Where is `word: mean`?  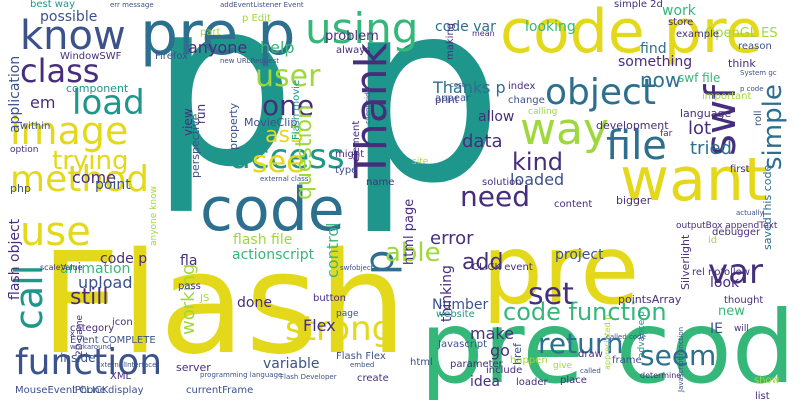
word: mean is located at coordinates (483, 33).